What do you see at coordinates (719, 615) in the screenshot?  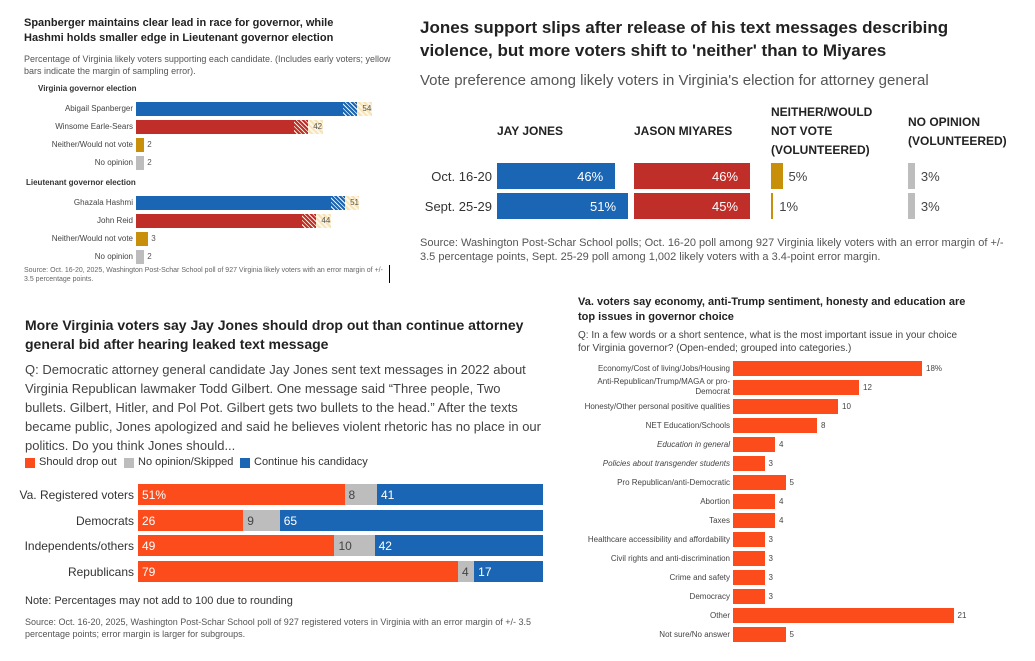 I see `bar-label: Other` at bounding box center [719, 615].